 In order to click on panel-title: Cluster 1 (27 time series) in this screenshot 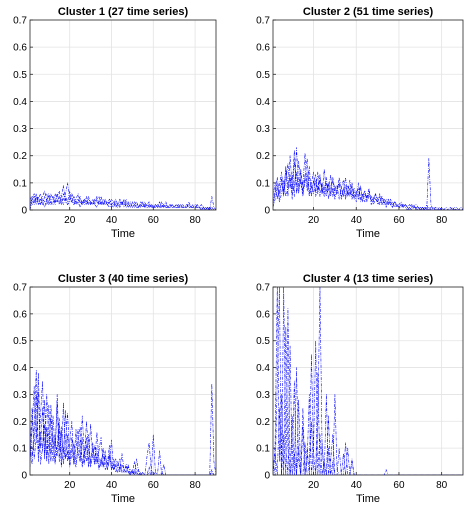, I will do `click(123, 12)`.